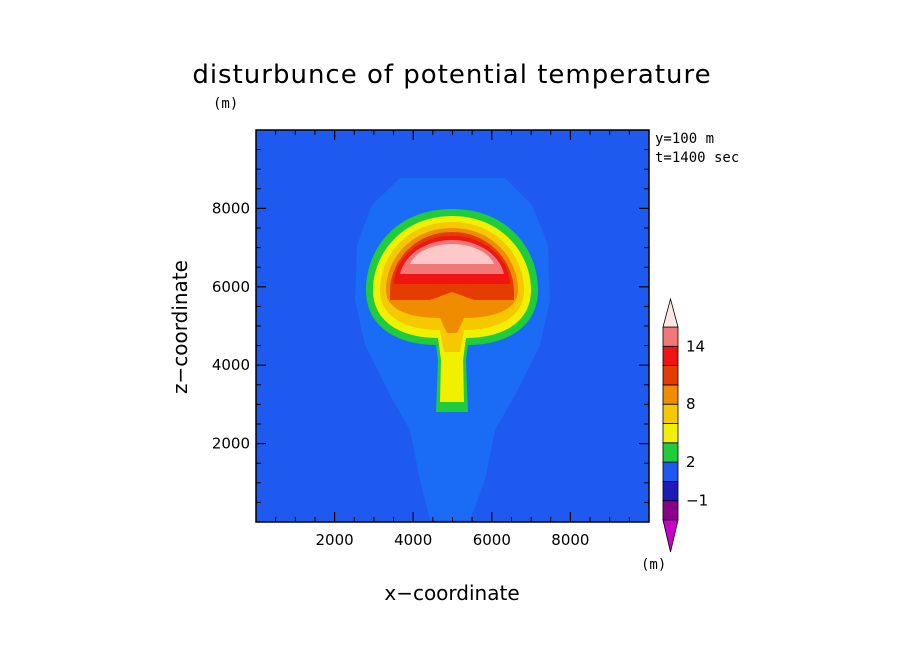 The height and width of the screenshot is (654, 904). I want to click on x-tick-label: 4000, so click(413, 540).